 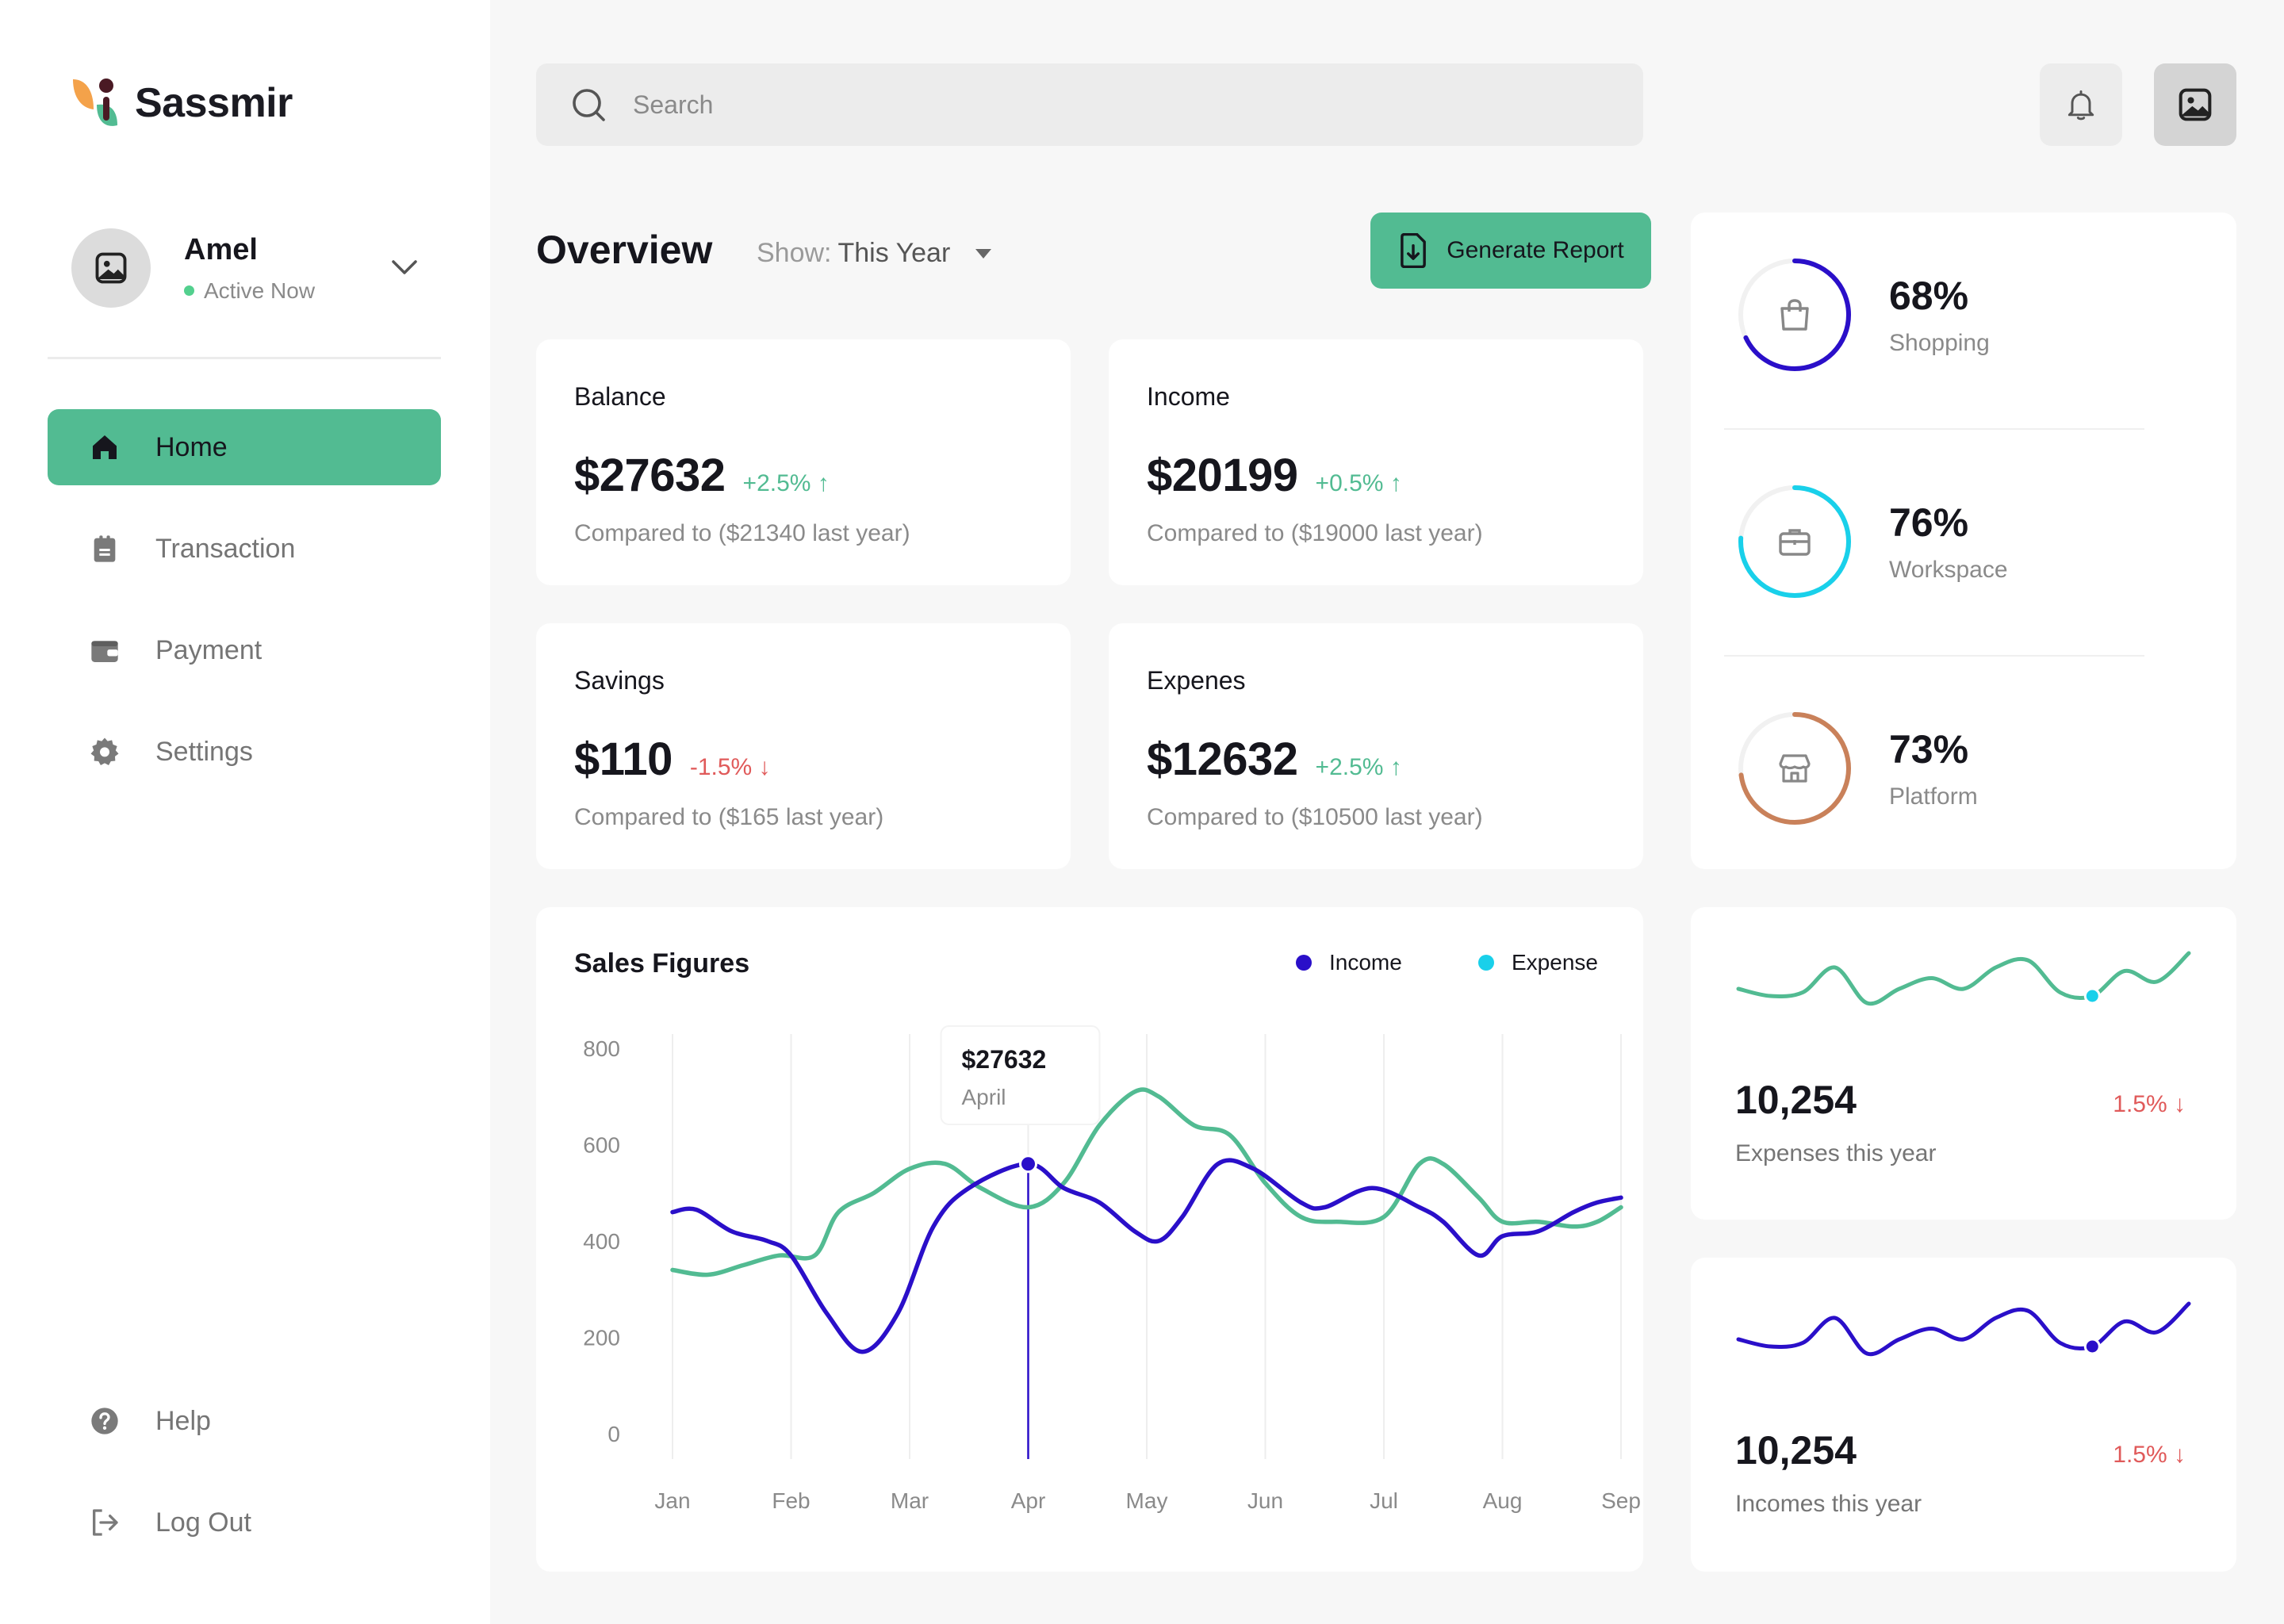 I want to click on page-title: Overview, so click(x=624, y=250).